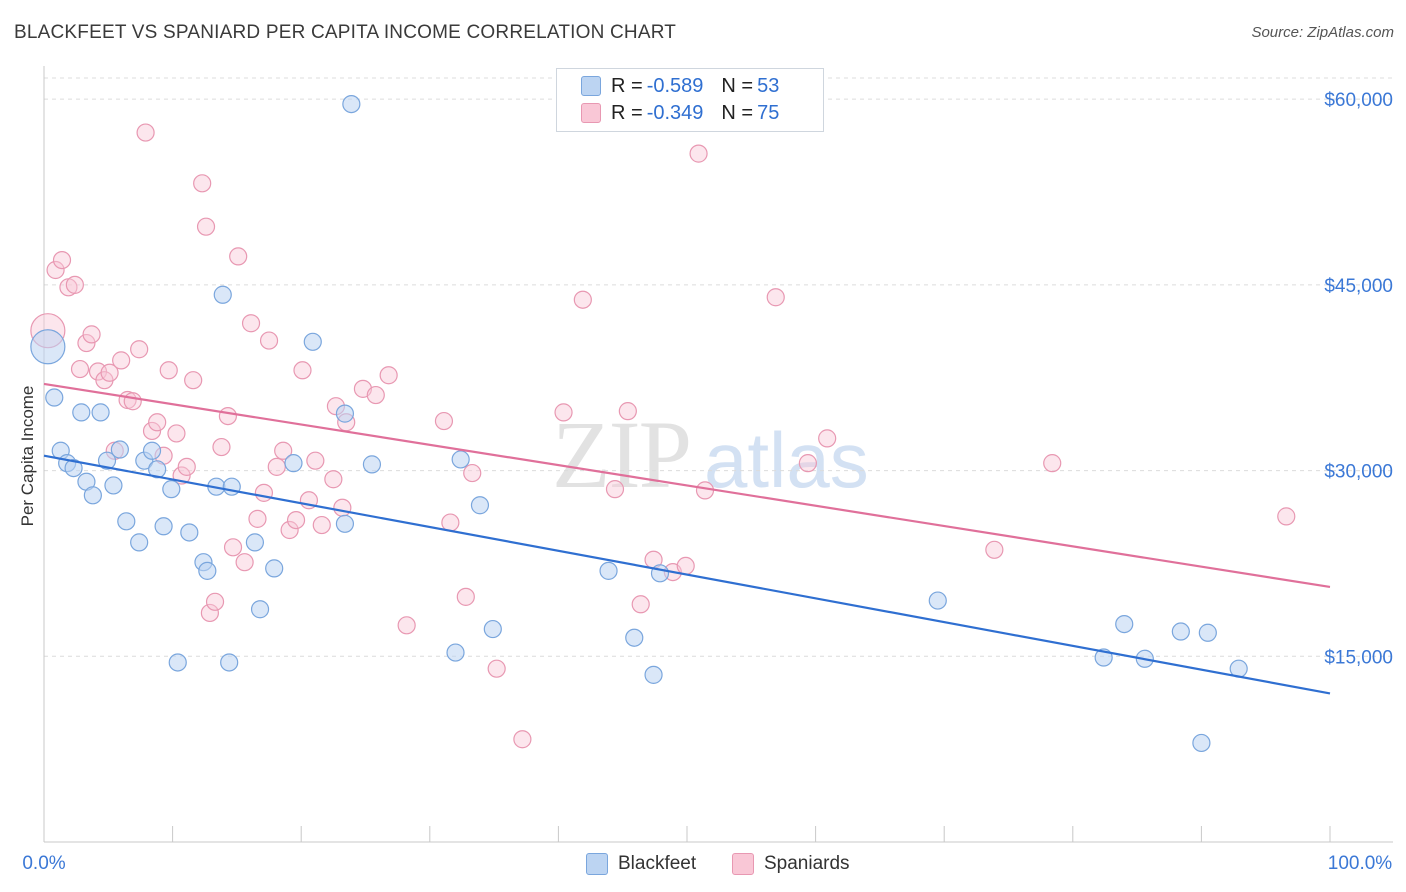  Describe the element at coordinates (1358, 100) in the screenshot. I see `y-tick-label: $60,000` at that location.